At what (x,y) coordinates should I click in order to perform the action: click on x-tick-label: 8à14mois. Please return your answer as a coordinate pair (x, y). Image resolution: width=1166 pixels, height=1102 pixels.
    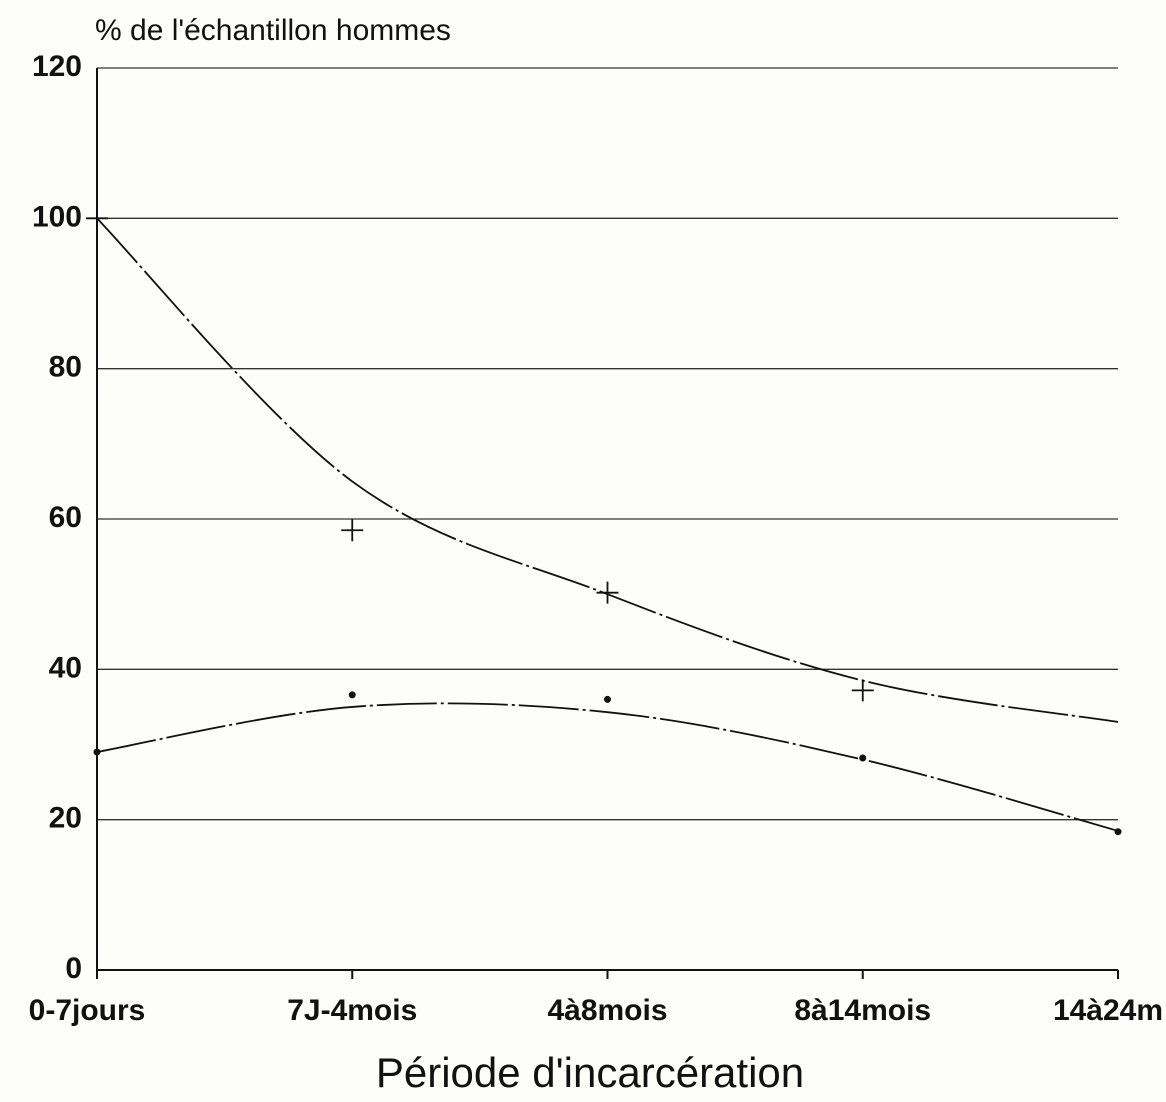
    Looking at the image, I should click on (862, 1010).